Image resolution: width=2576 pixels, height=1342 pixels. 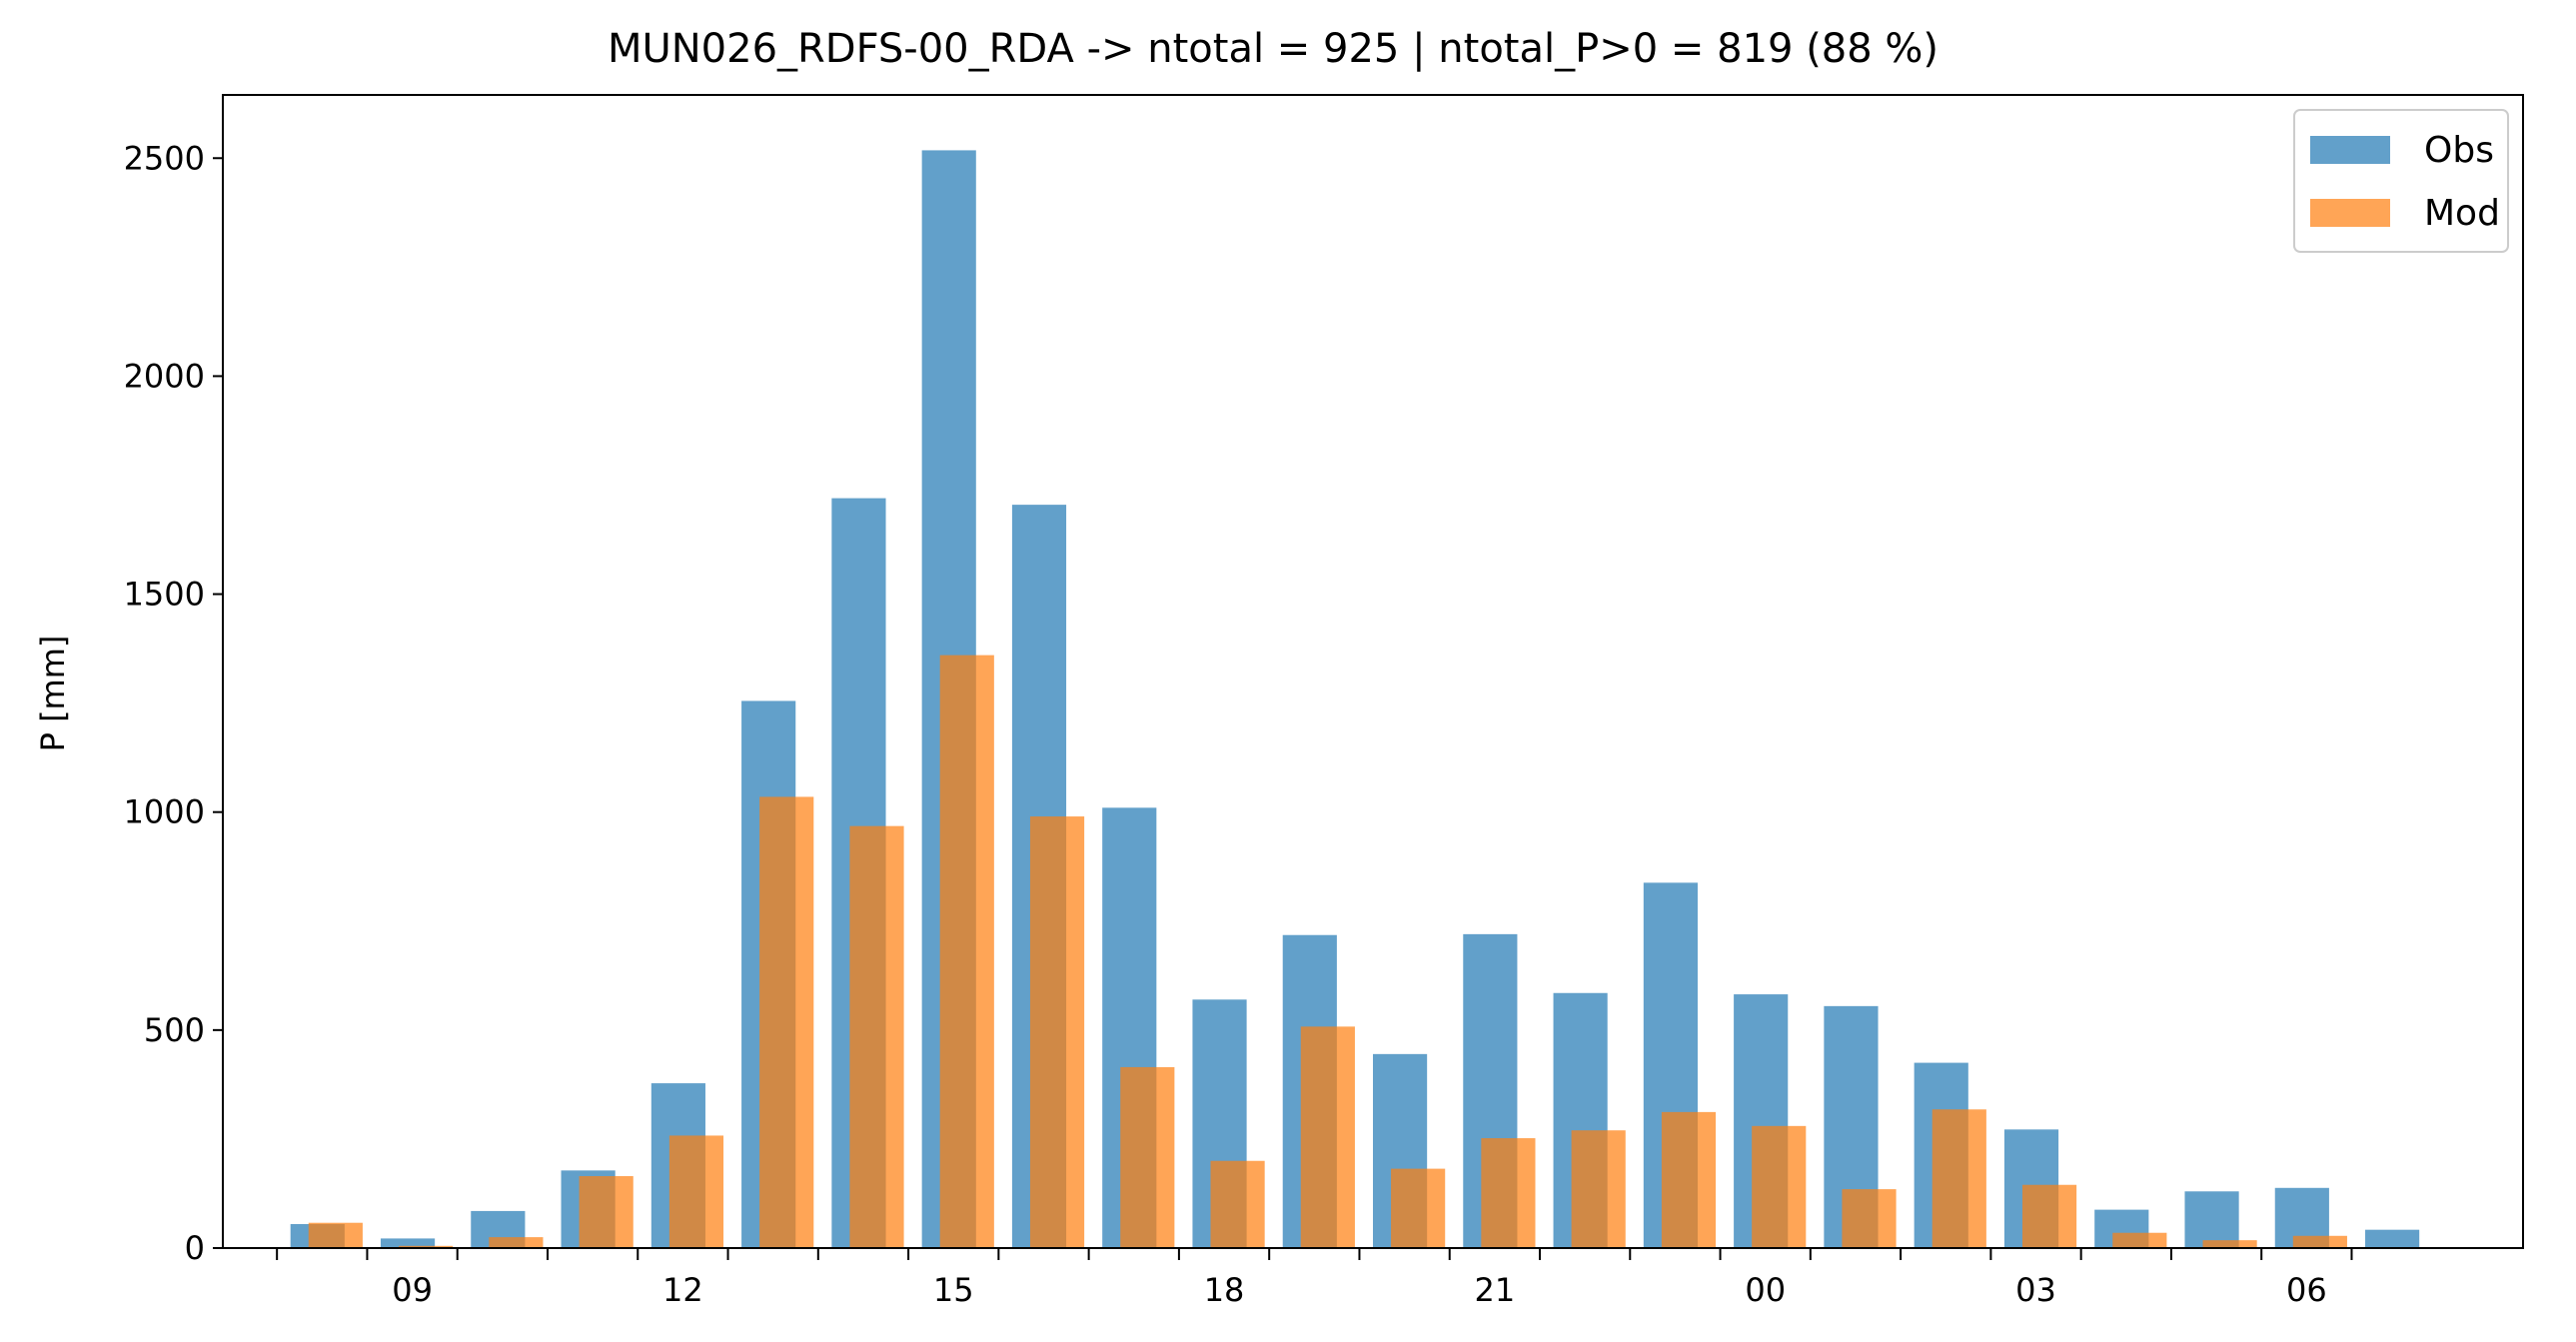 I want to click on legend: Obs Mod, so click(x=2401, y=181).